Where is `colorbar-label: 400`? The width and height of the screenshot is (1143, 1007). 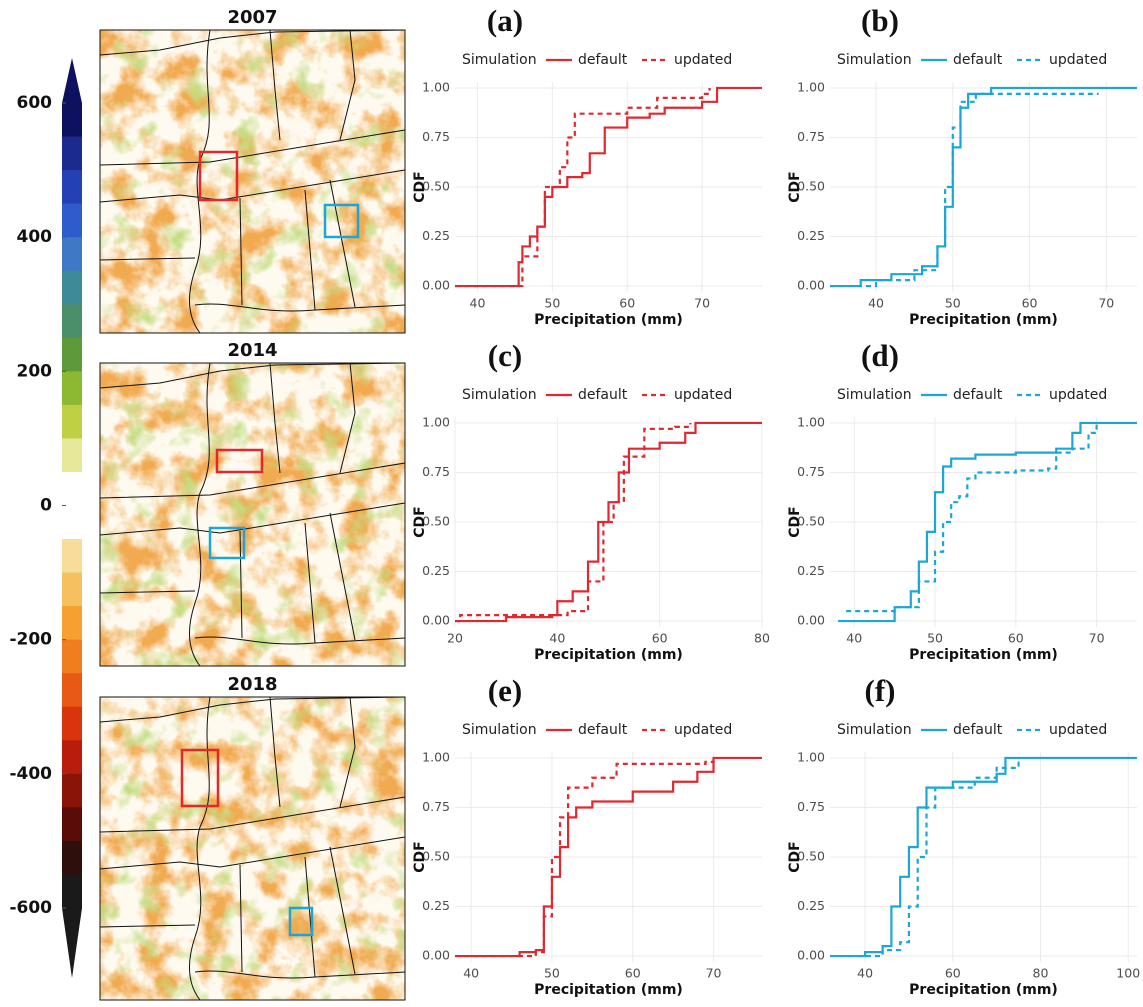
colorbar-label: 400 is located at coordinates (35, 237).